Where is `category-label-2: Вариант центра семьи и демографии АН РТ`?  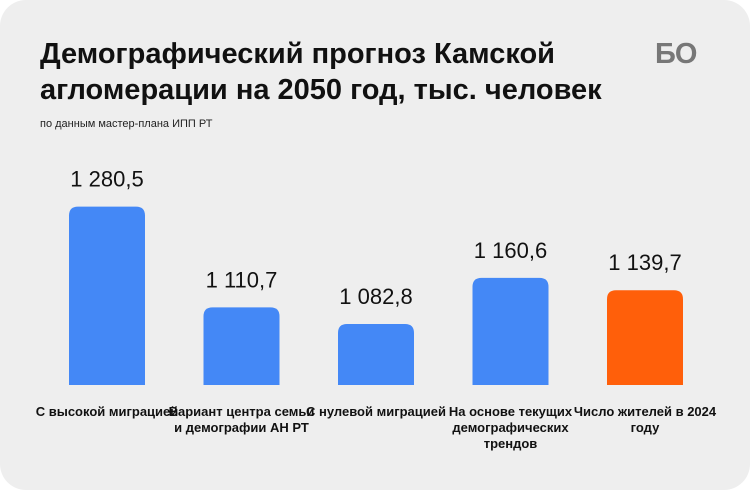
category-label-2: Вариант центра семьи и демографии АН РТ is located at coordinates (241, 419).